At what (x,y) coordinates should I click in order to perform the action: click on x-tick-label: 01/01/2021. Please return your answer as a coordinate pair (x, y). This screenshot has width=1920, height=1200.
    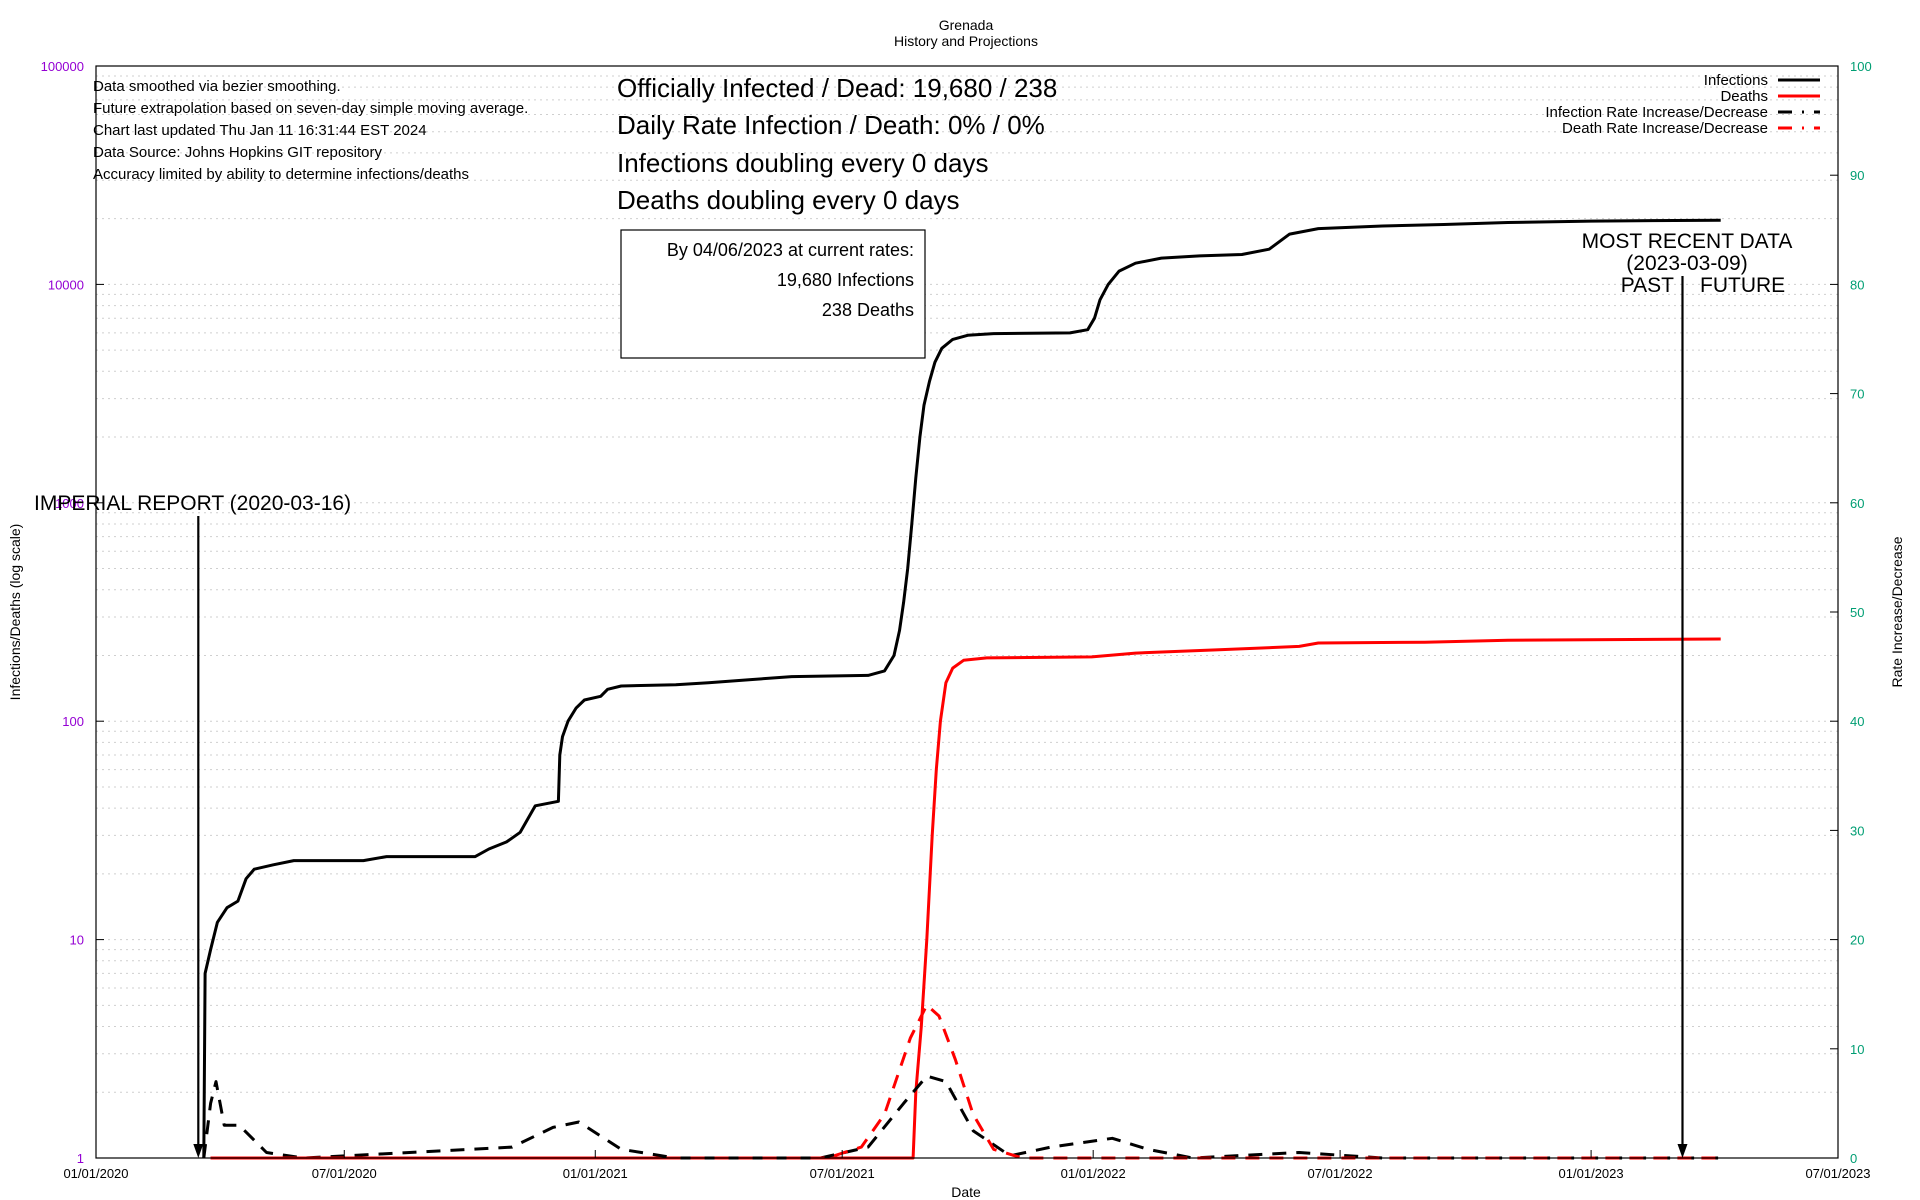
    Looking at the image, I should click on (595, 1173).